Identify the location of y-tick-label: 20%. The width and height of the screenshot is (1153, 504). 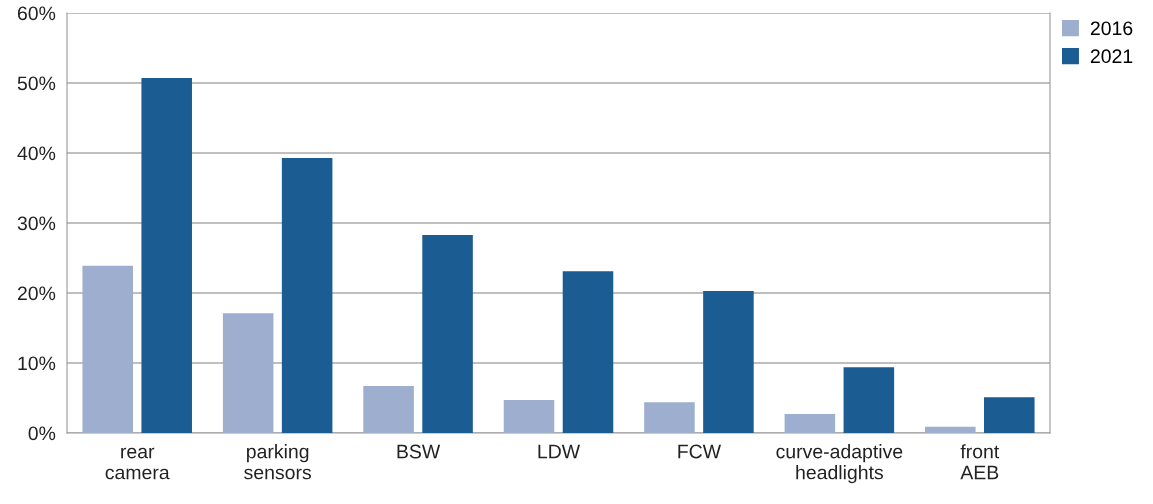
(36, 293).